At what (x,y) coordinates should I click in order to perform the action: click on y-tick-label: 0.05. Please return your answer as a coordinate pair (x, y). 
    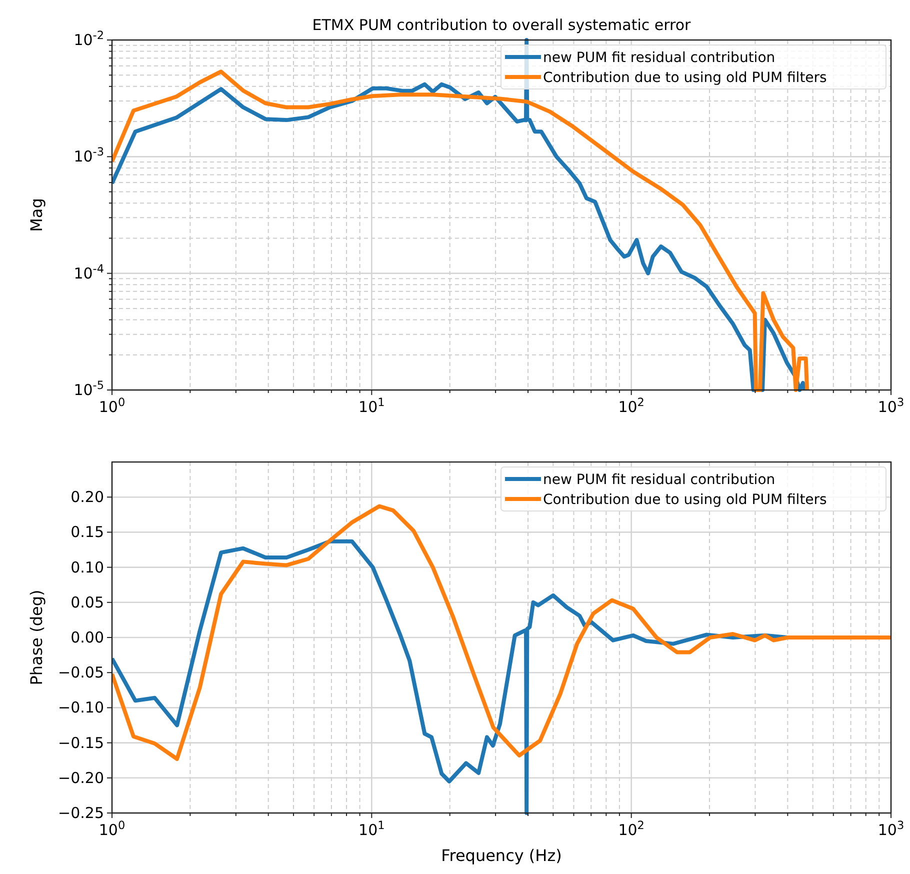
    Looking at the image, I should click on (87, 602).